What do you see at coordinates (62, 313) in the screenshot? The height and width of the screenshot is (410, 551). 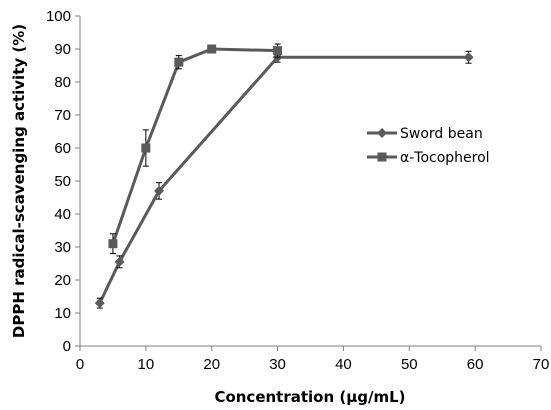 I see `y-tick-label: 10` at bounding box center [62, 313].